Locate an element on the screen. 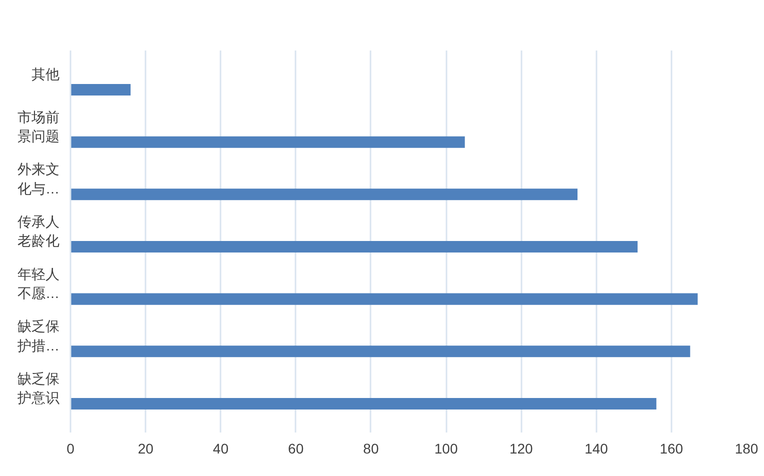 This screenshot has width=764, height=476. y-tick-label: 市场前景问题 is located at coordinates (39, 126).